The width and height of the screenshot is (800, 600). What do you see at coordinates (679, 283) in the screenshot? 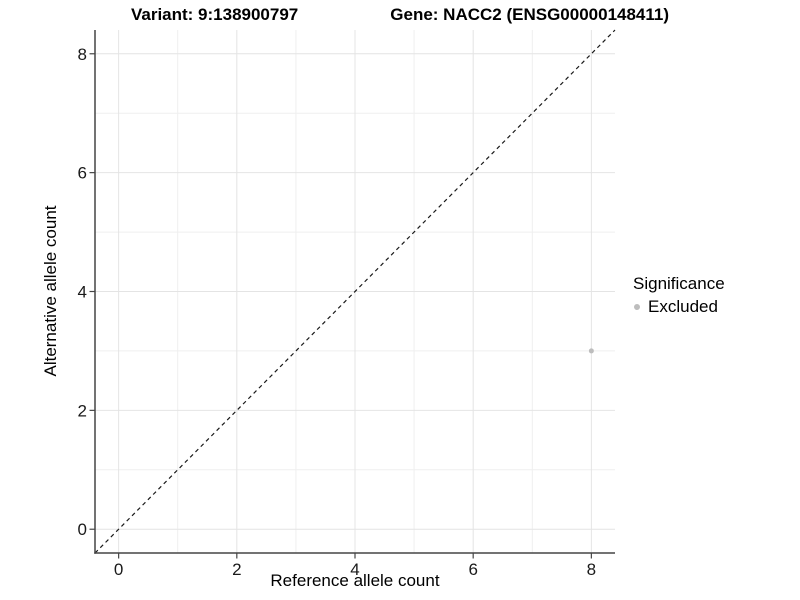
I see `legend-title: Significance` at bounding box center [679, 283].